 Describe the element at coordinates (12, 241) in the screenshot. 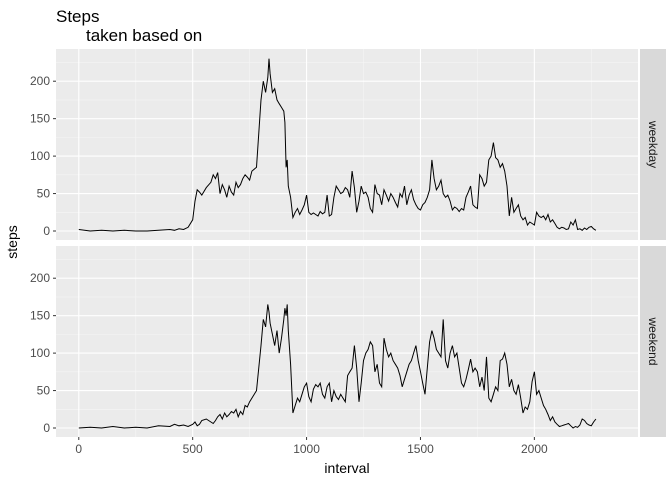

I see `y-axis-title: steps` at that location.